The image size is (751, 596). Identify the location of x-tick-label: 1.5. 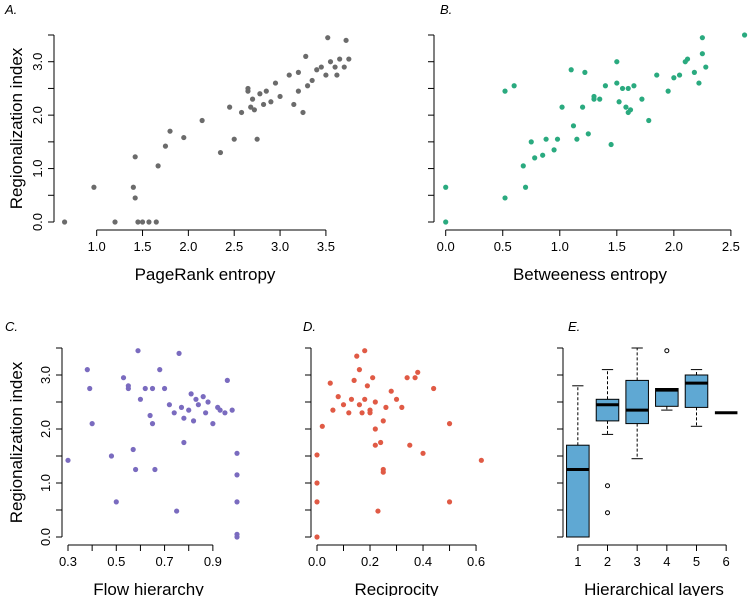
(142, 246).